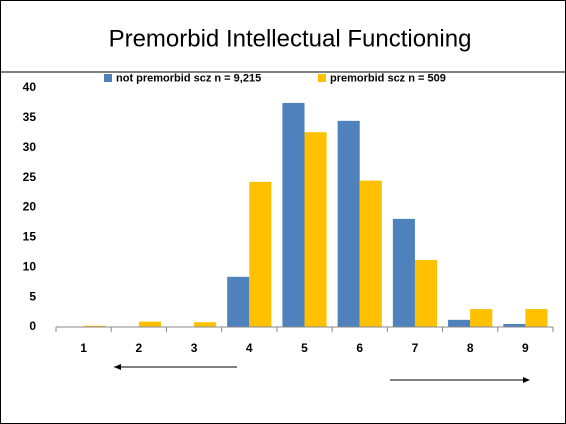 The height and width of the screenshot is (424, 566). I want to click on legend-label: premorbid scz n = 509, so click(388, 78).